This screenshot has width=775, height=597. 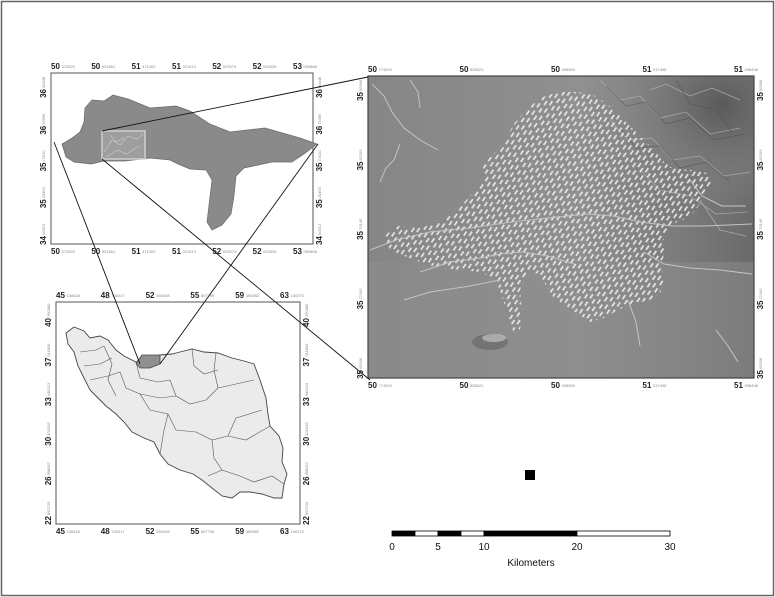 What do you see at coordinates (74, 295) in the screenshot?
I see `country-top-tick-sublabel: 138426` at bounding box center [74, 295].